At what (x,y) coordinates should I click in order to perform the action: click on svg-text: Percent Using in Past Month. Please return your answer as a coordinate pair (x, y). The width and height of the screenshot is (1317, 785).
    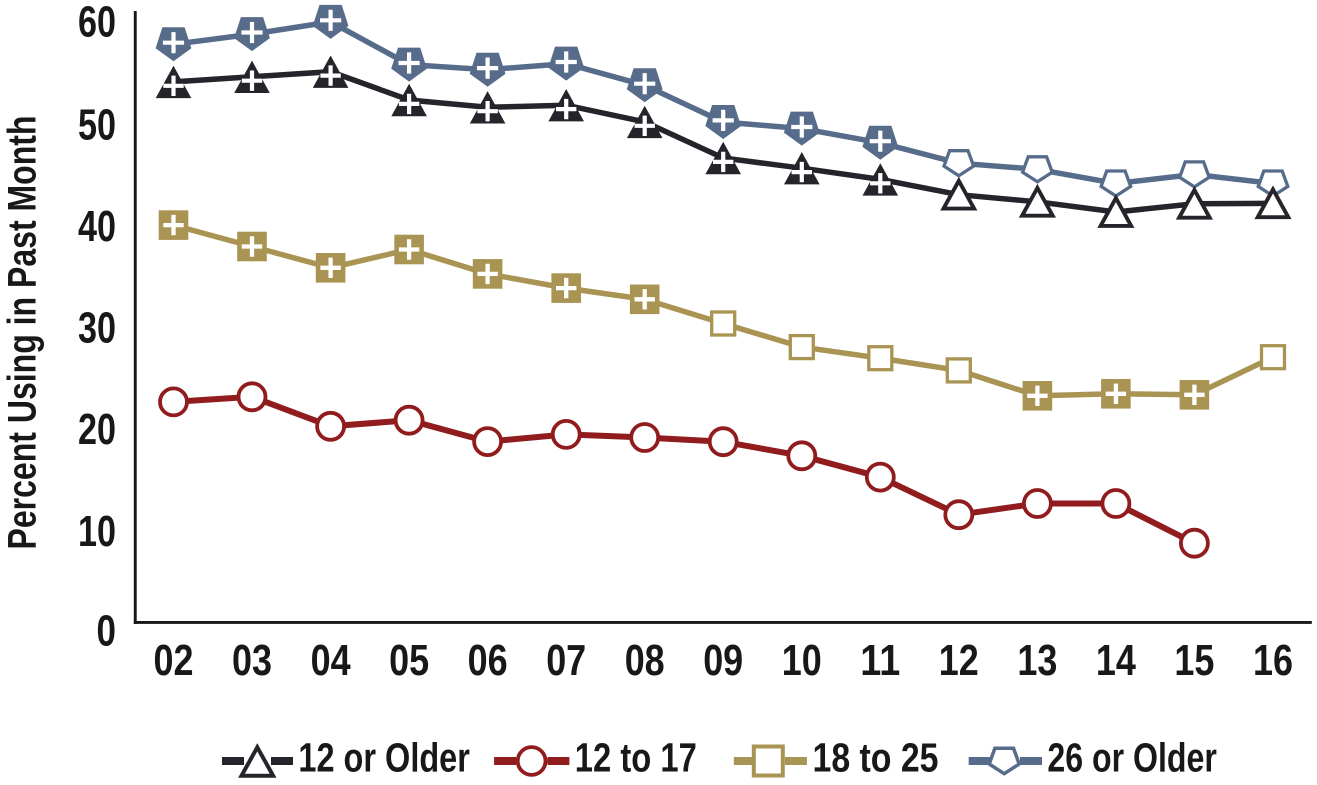
    Looking at the image, I should click on (23, 333).